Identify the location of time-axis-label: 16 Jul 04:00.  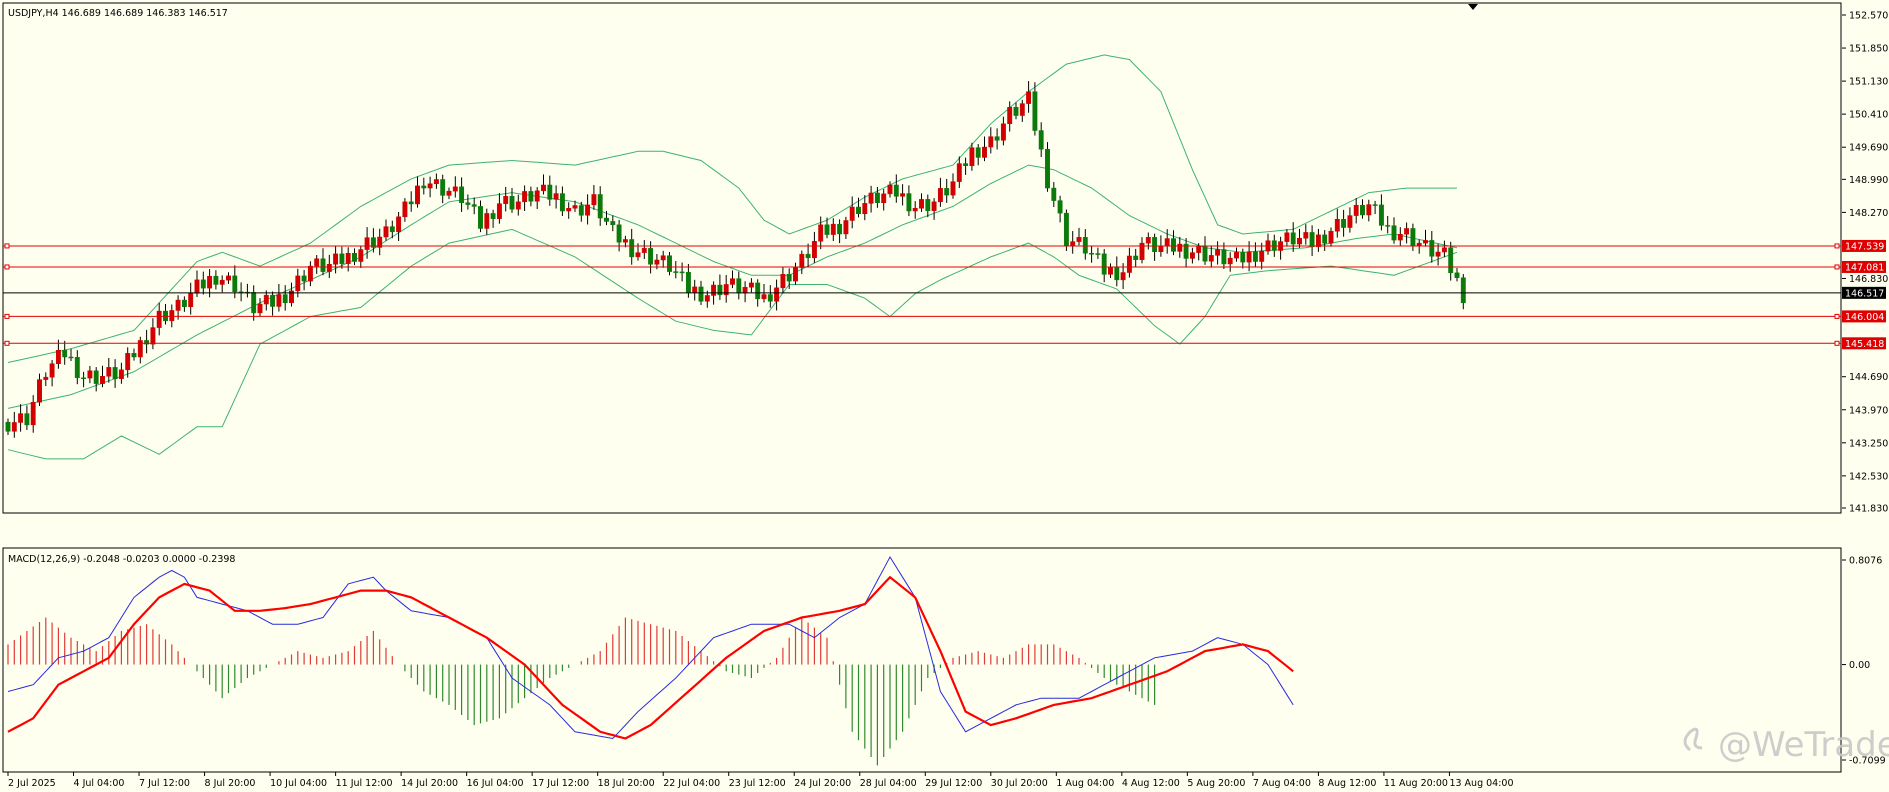
(495, 783).